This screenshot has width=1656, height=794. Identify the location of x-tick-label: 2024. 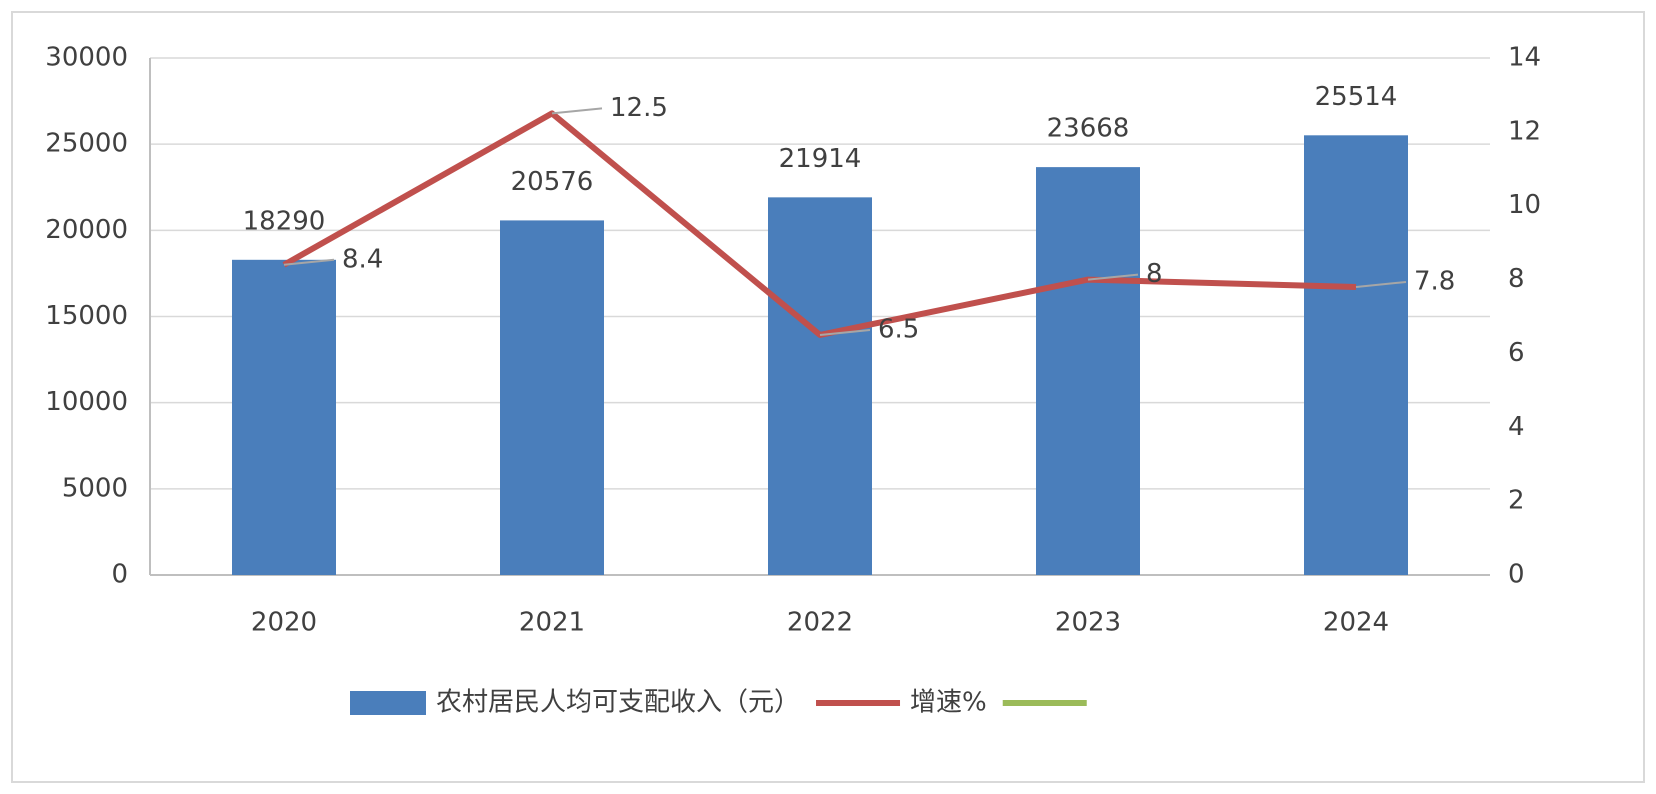
(1356, 623).